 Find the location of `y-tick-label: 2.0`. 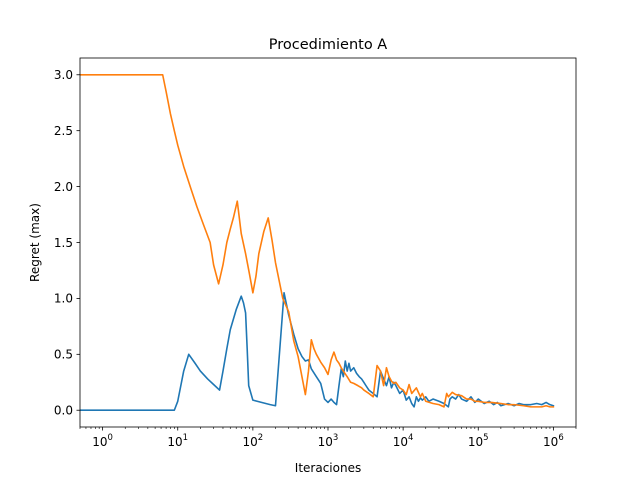

y-tick-label: 2.0 is located at coordinates (63, 187).